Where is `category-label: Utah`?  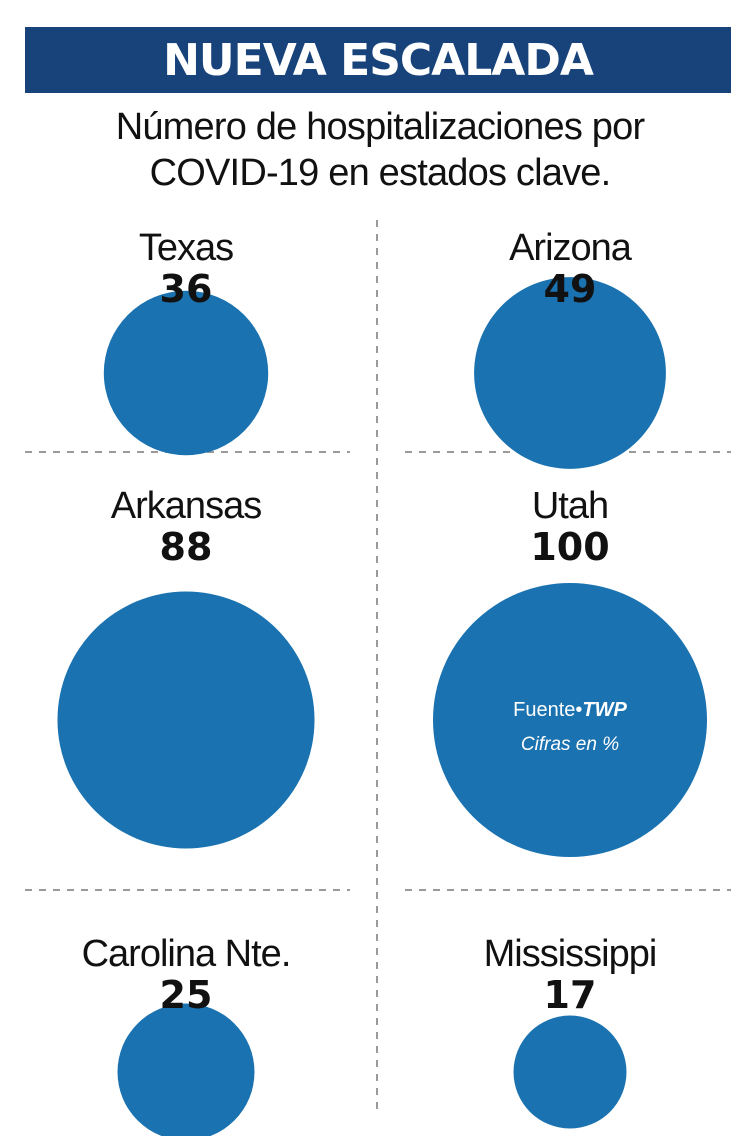
category-label: Utah is located at coordinates (570, 506).